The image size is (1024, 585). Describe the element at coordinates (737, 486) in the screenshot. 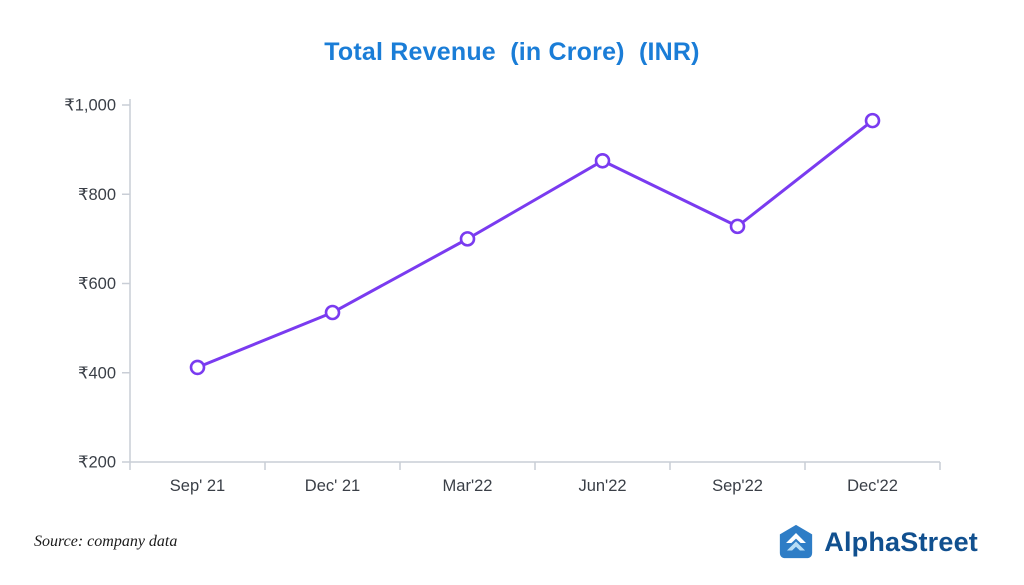

I see `x-tick-label: Sep'22` at that location.